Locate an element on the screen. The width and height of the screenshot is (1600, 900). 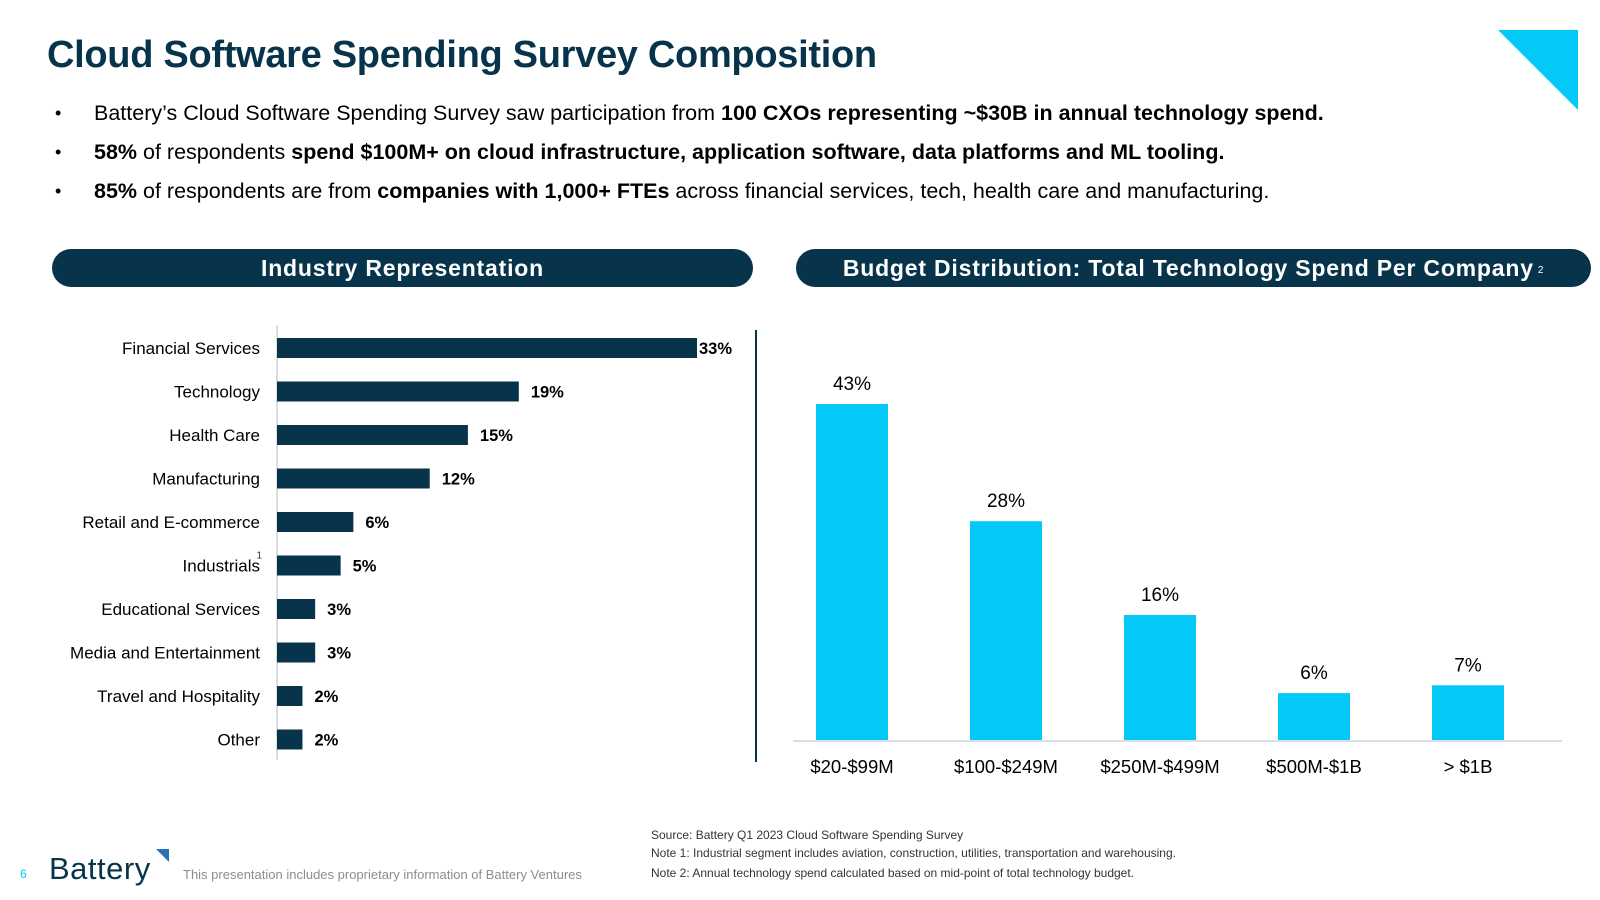
battery-logo: Battery is located at coordinates (100, 868).